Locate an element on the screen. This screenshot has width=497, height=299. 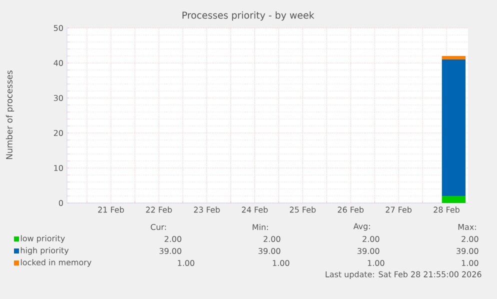
chart-title: Processes priority - by week is located at coordinates (248, 16).